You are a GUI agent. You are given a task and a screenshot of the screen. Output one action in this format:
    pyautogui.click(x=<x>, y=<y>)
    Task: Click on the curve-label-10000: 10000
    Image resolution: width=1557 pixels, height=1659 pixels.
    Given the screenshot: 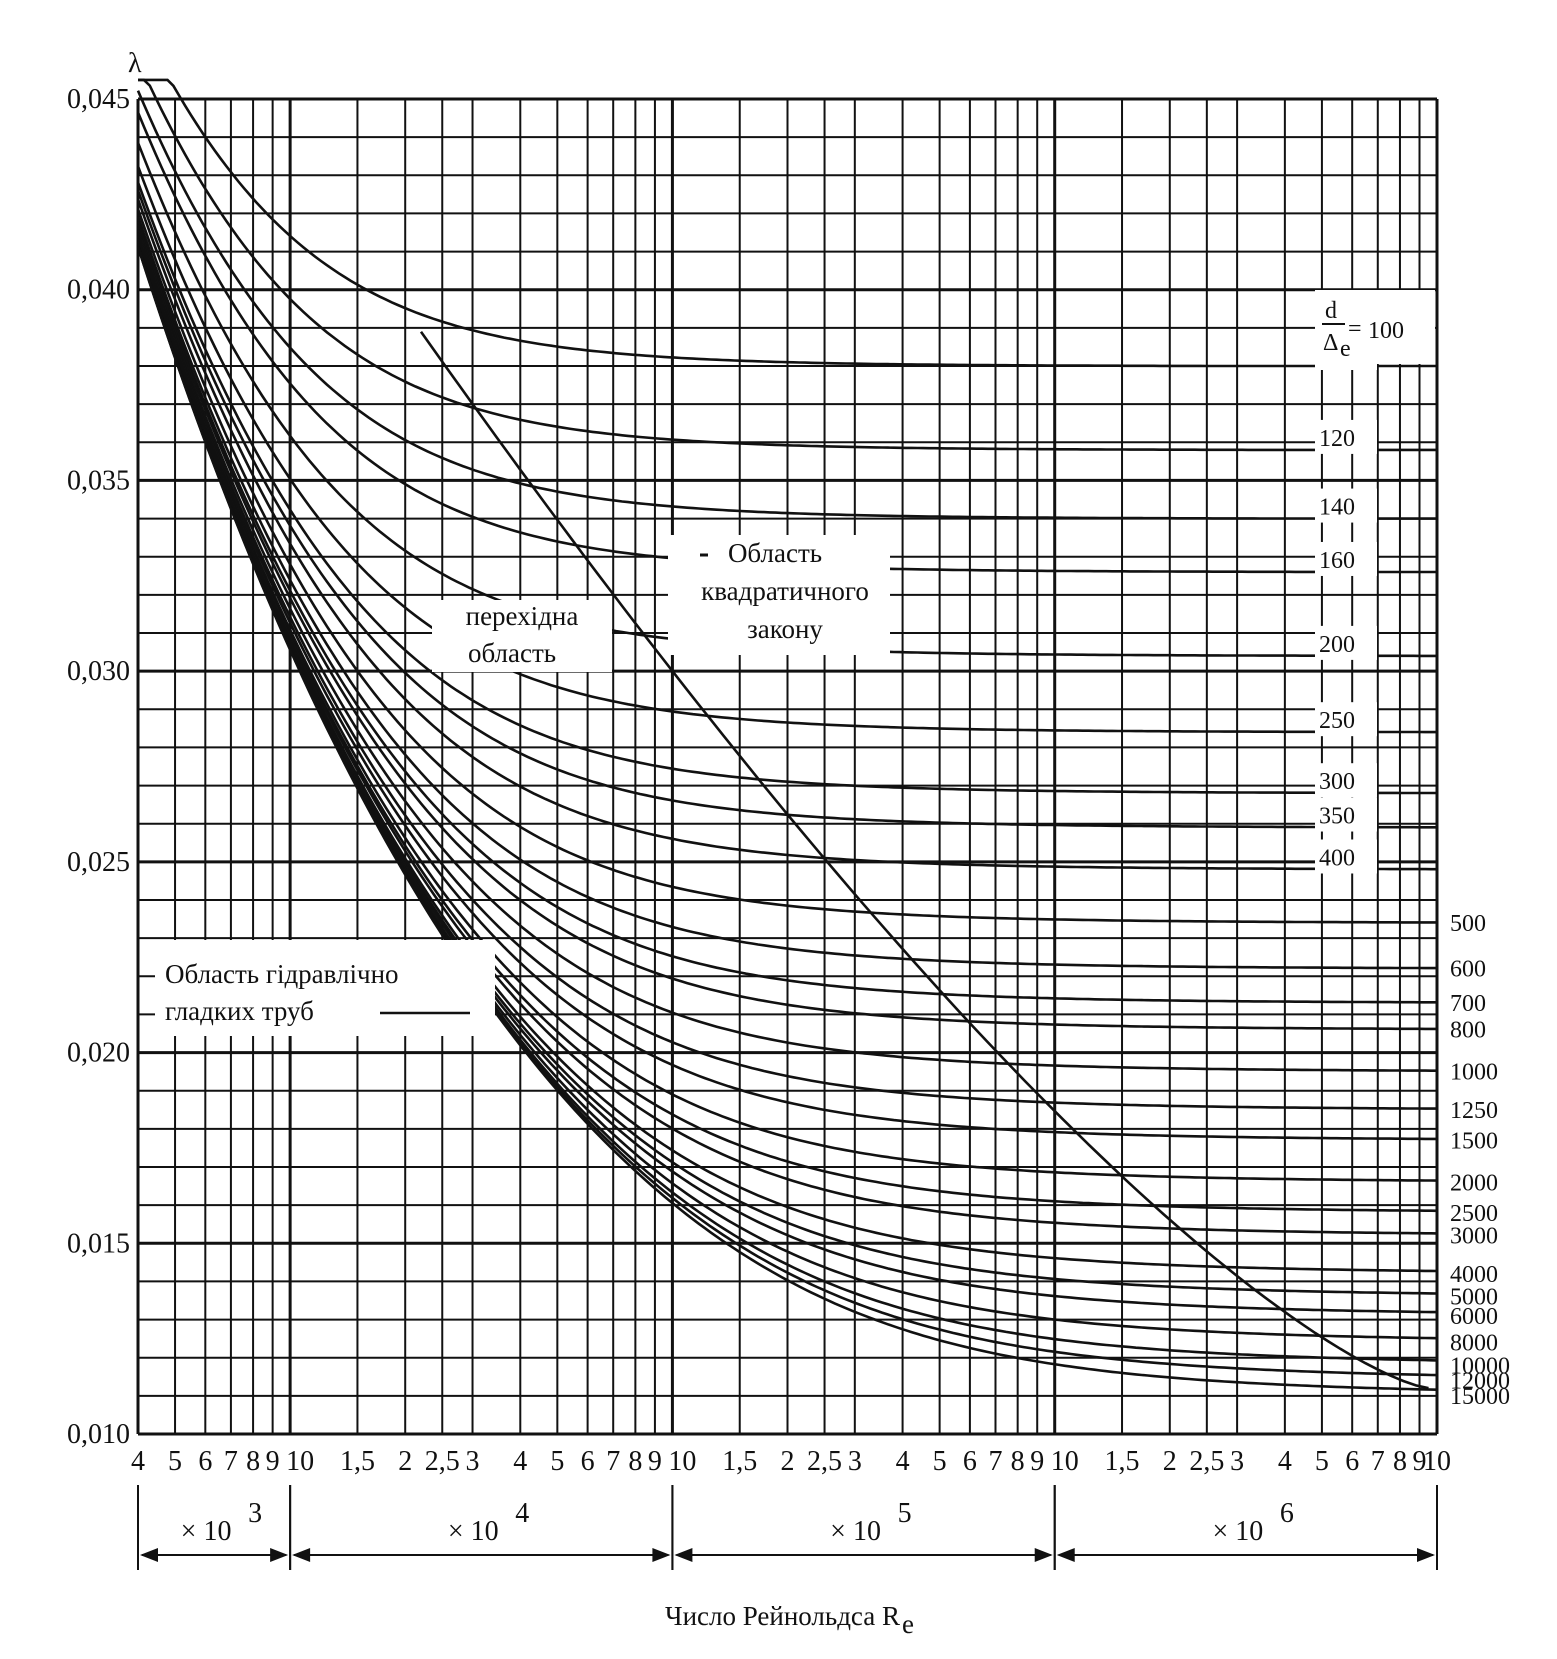 What is the action you would take?
    pyautogui.click(x=1480, y=1366)
    